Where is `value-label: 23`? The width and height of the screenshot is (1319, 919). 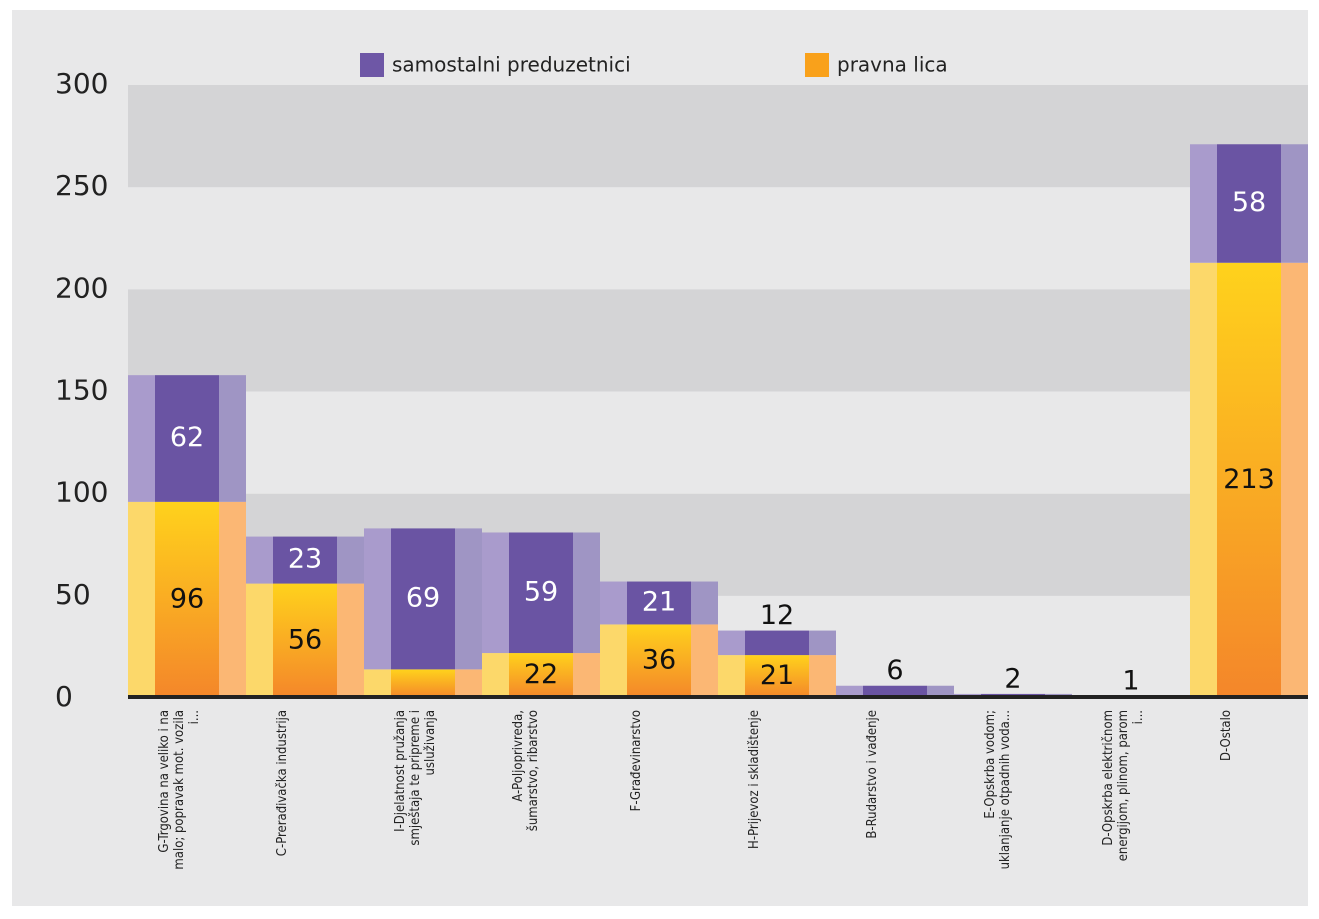 value-label: 23 is located at coordinates (305, 559).